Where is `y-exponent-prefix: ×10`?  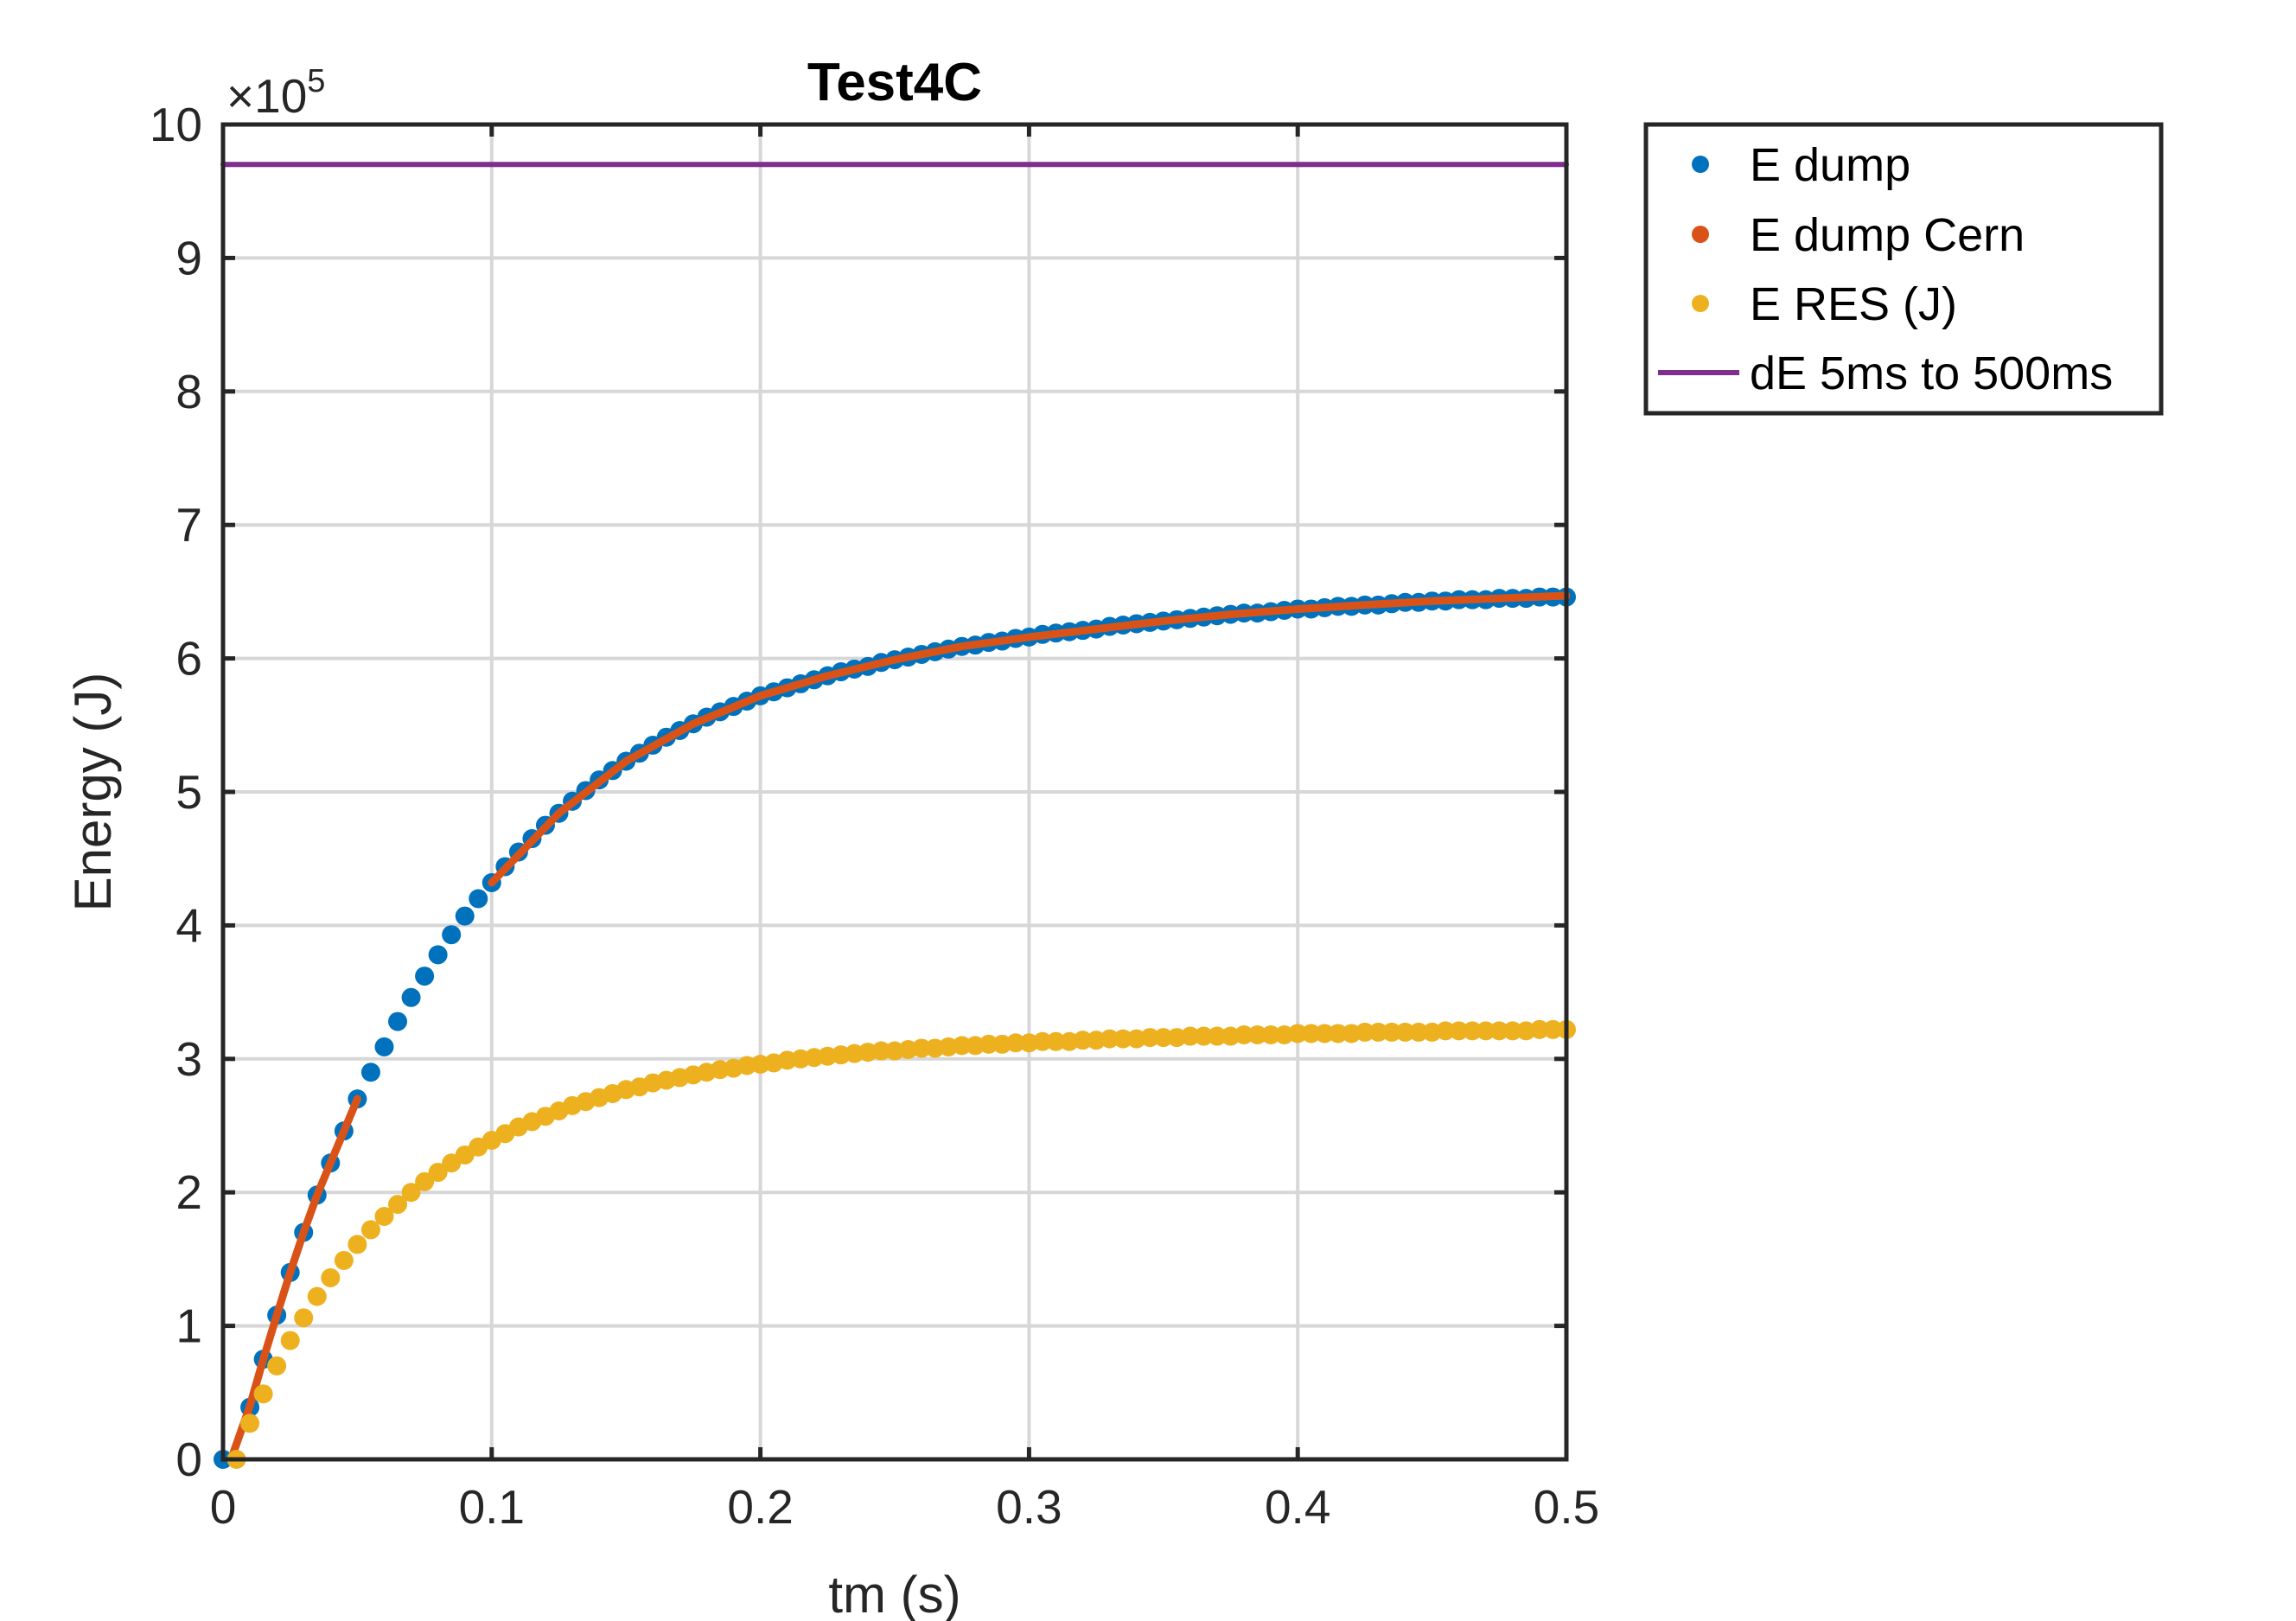 y-exponent-prefix: ×10 is located at coordinates (266, 96).